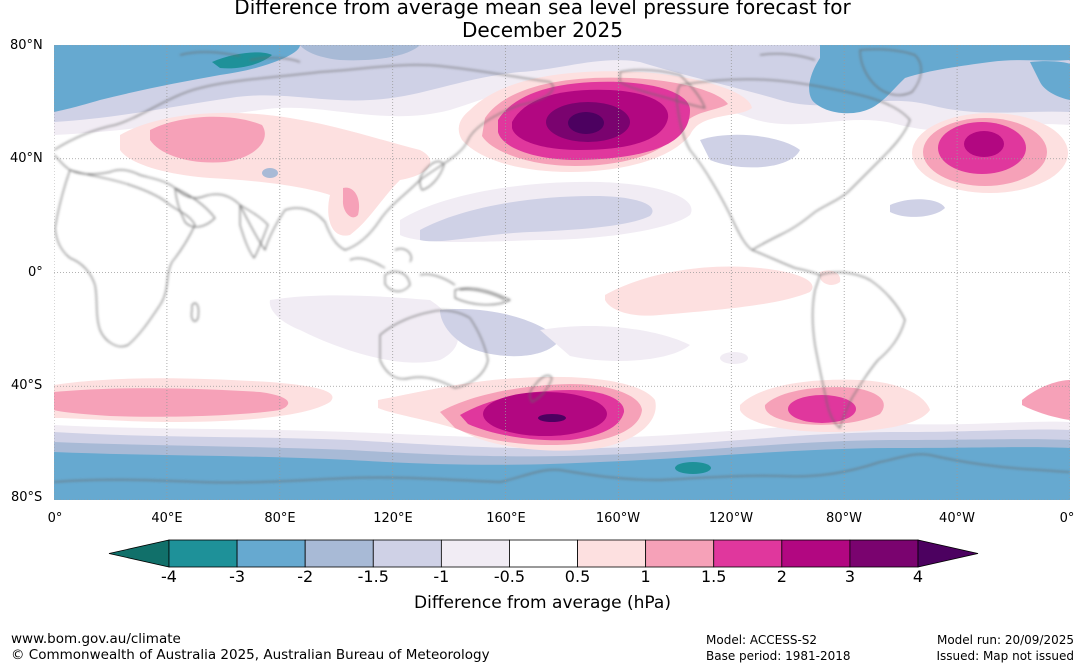 The image size is (1085, 667). What do you see at coordinates (96, 639) in the screenshot?
I see `footer-url: www.bom.gov.au/climate` at bounding box center [96, 639].